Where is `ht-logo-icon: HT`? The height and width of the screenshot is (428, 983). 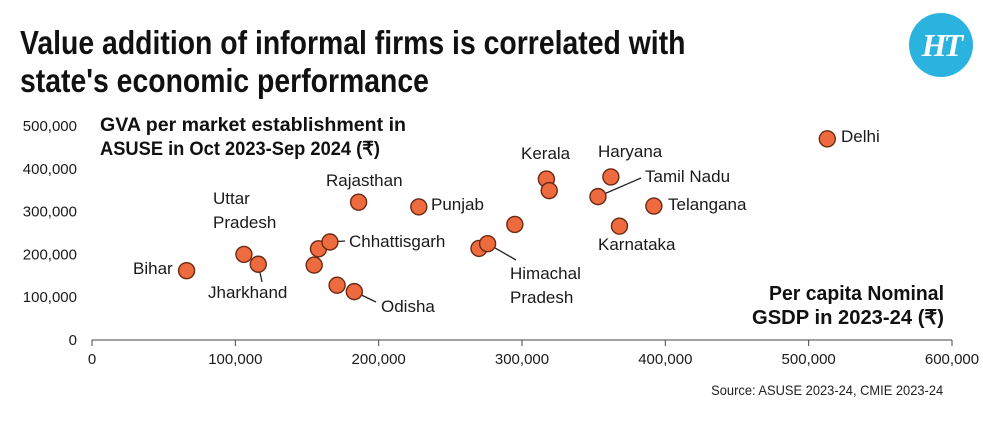
ht-logo-icon: HT is located at coordinates (941, 45).